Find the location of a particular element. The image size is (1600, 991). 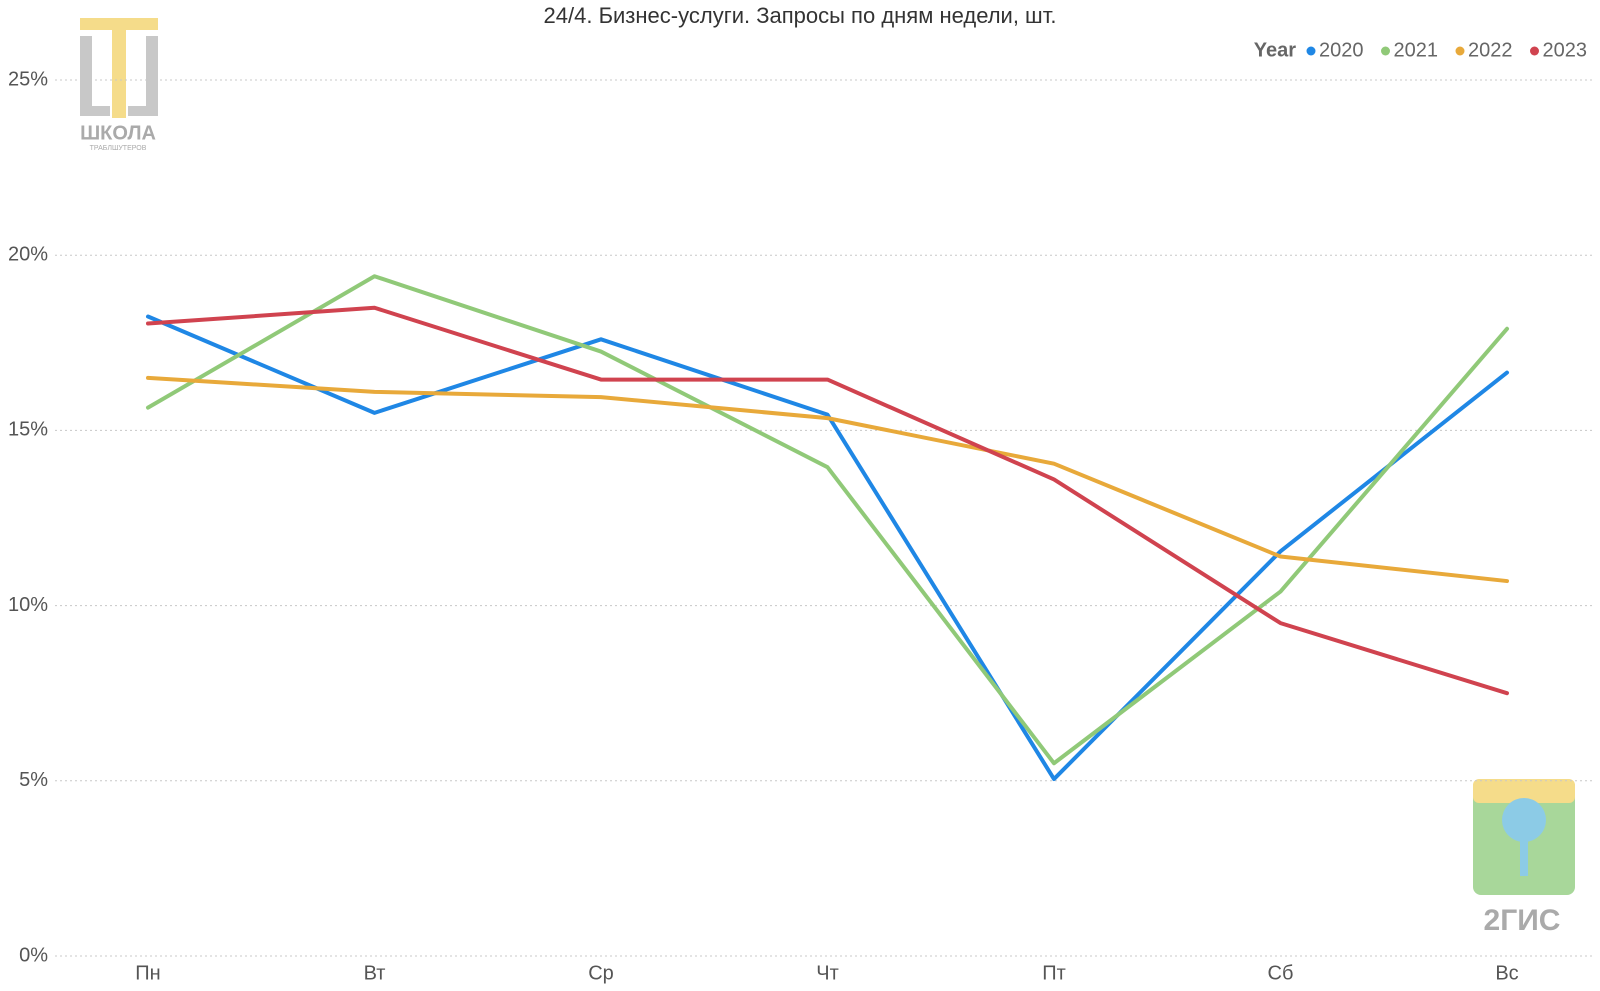

school-logo: ШКОЛА ТРАБЛШУТЕРОВ is located at coordinates (119, 85).